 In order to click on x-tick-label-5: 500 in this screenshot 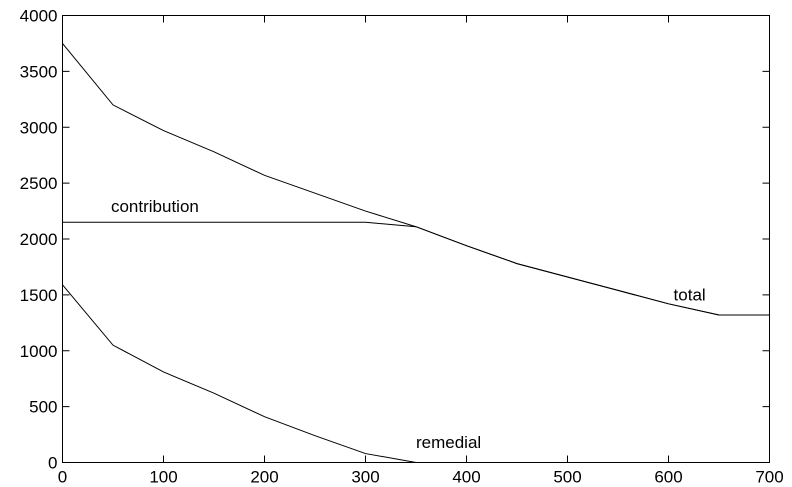, I will do `click(567, 477)`.